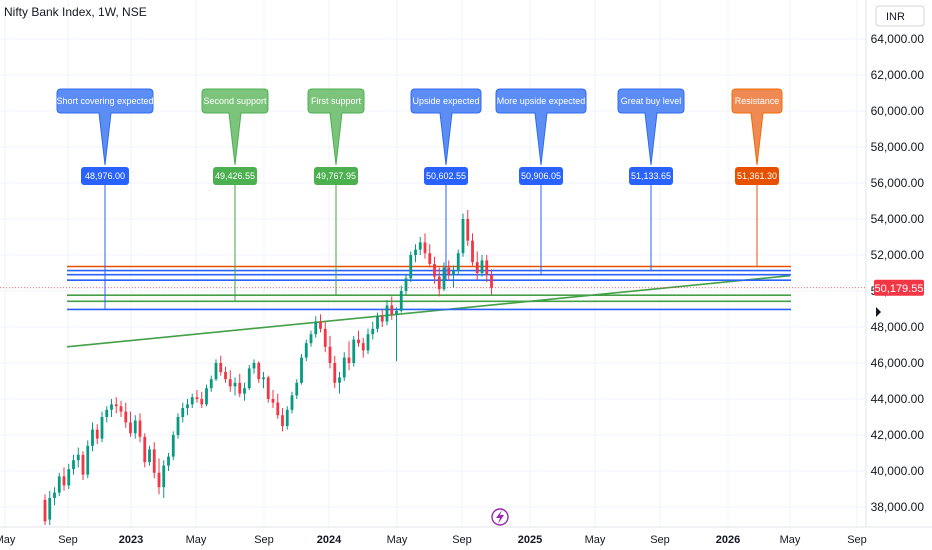 This screenshot has width=932, height=550. I want to click on callout-label: Resistance, so click(757, 101).